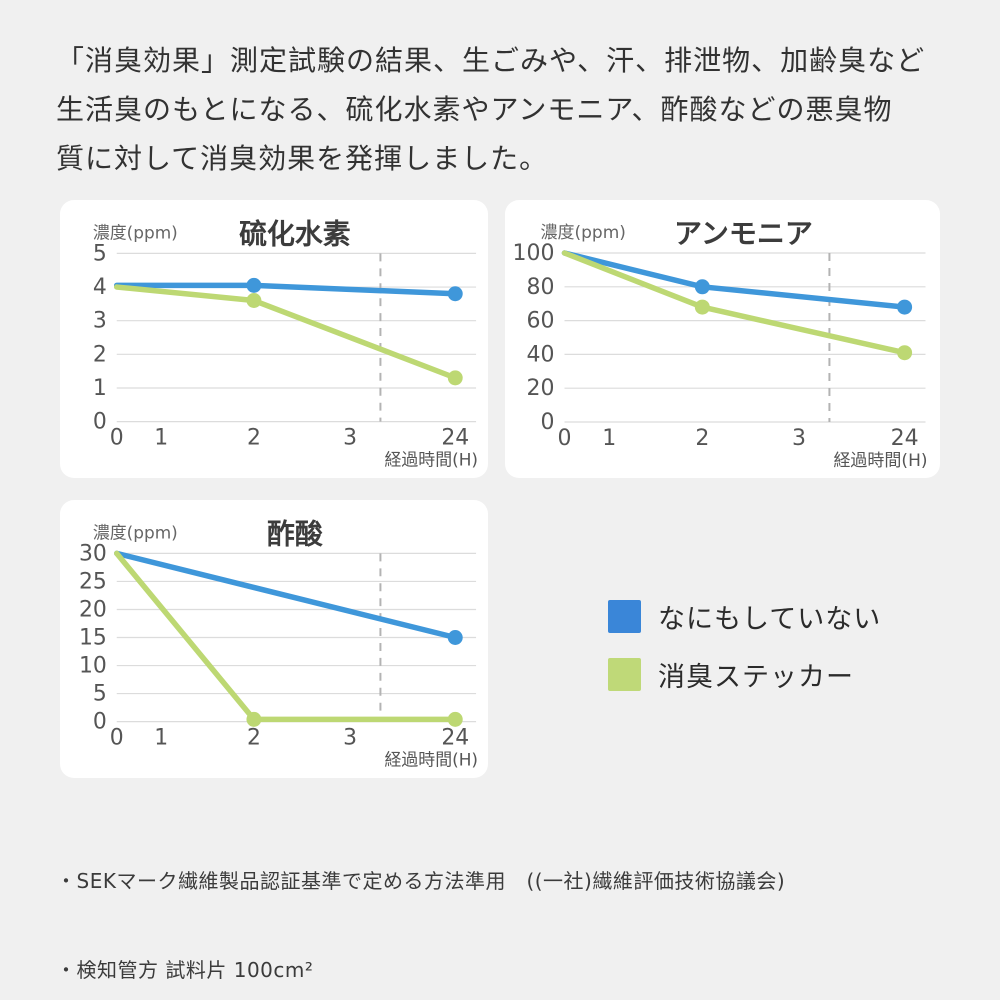  What do you see at coordinates (185, 969) in the screenshot?
I see `footnote-line-2: ・検知管方 試料片 100cm²` at bounding box center [185, 969].